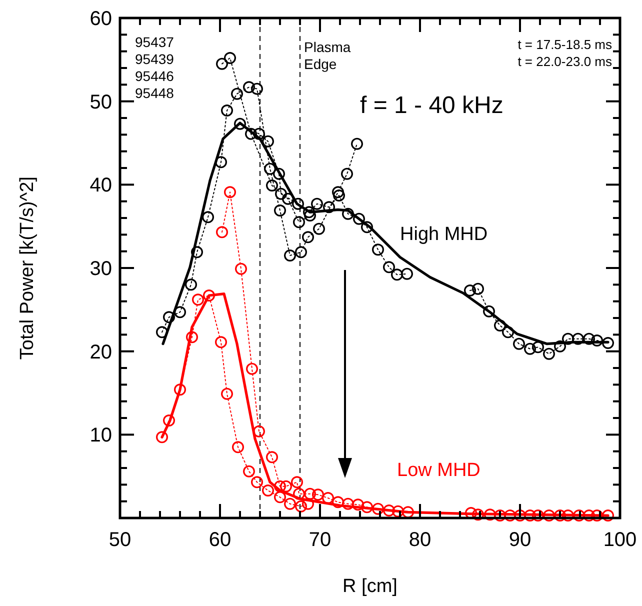 Image resolution: width=642 pixels, height=606 pixels. Describe the element at coordinates (220, 540) in the screenshot. I see `x-tick-label: 60` at that location.